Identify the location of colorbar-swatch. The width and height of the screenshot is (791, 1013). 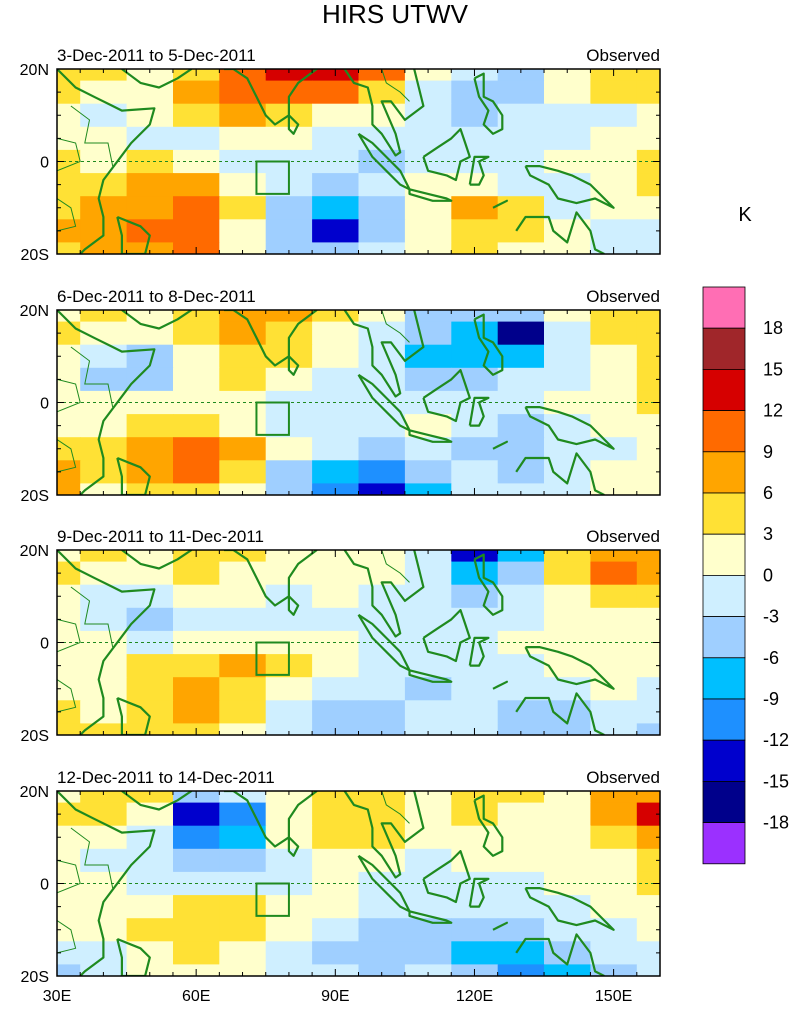
(724, 760).